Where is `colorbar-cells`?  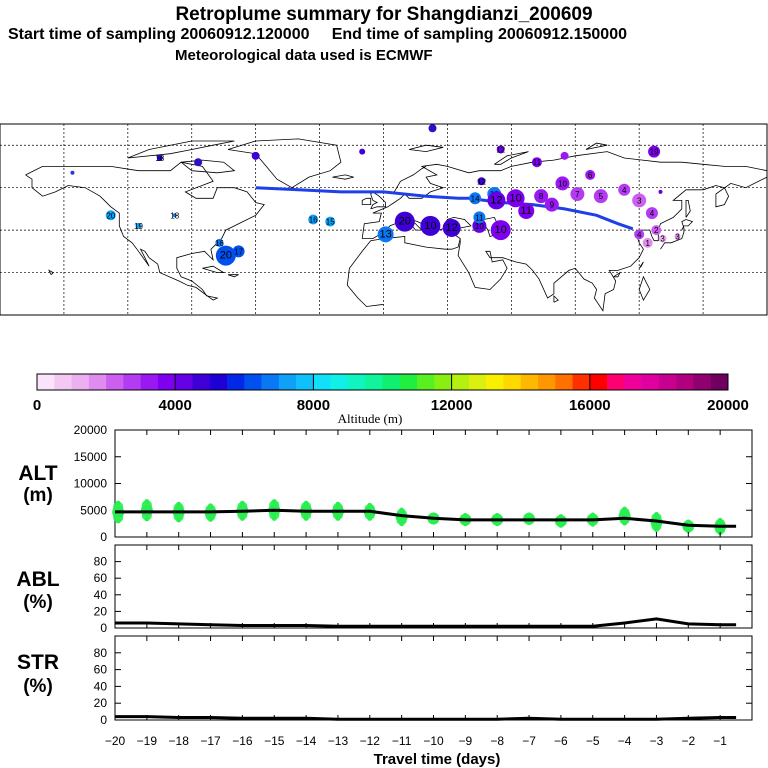 colorbar-cells is located at coordinates (383, 382).